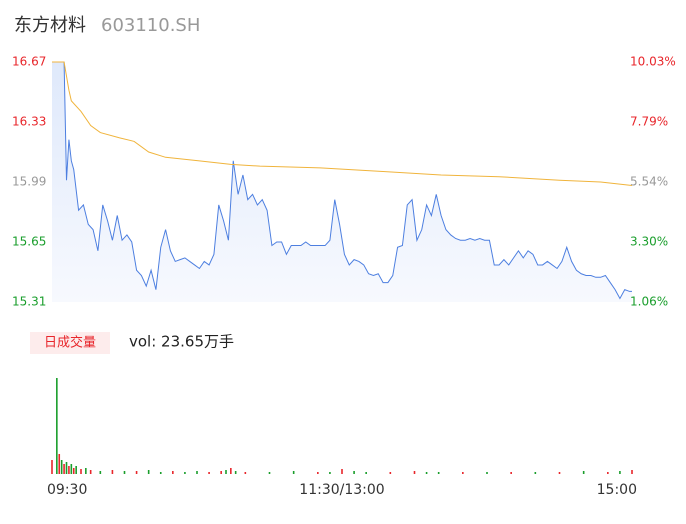 The image size is (686, 524). Describe the element at coordinates (649, 302) in the screenshot. I see `y2-tick-label: 1.06%` at that location.